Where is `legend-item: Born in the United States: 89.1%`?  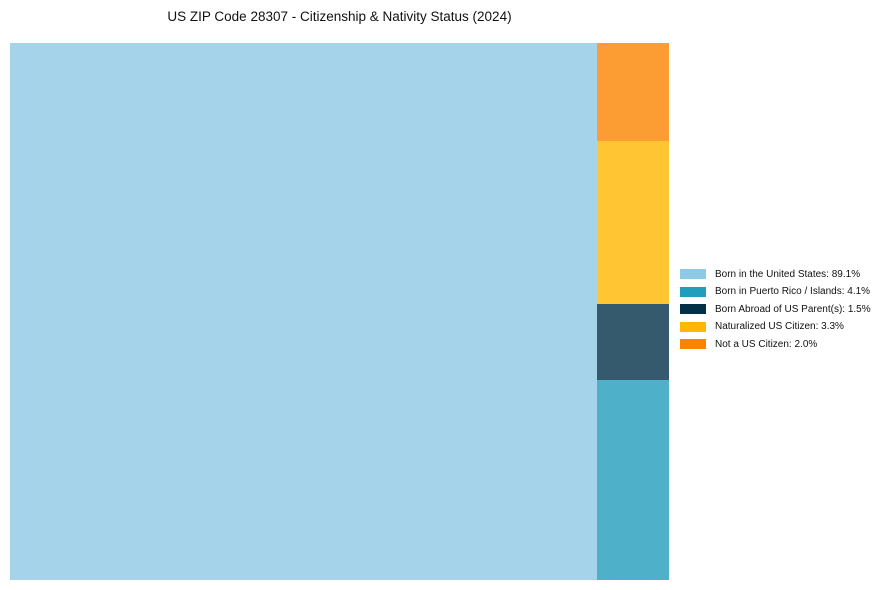
legend-item: Born in the United States: 89.1% is located at coordinates (775, 274).